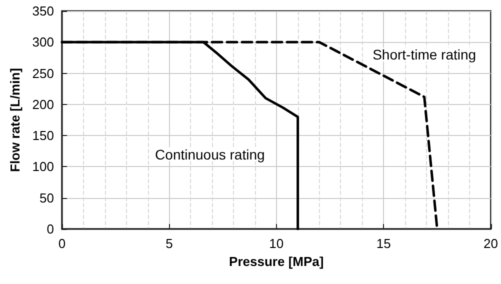 This screenshot has width=501, height=284. I want to click on y-tick-label: 0, so click(50, 229).